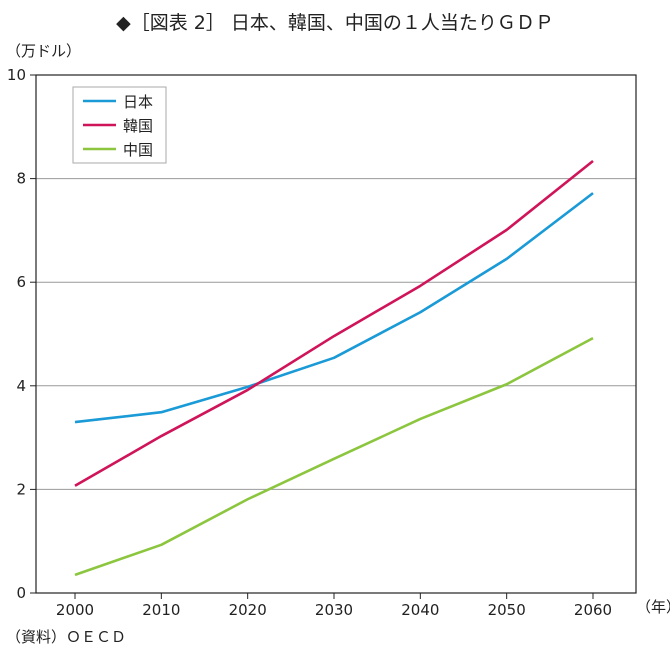 The height and width of the screenshot is (654, 670). What do you see at coordinates (44, 51) in the screenshot?
I see `y-axis-label: （万ドル）` at bounding box center [44, 51].